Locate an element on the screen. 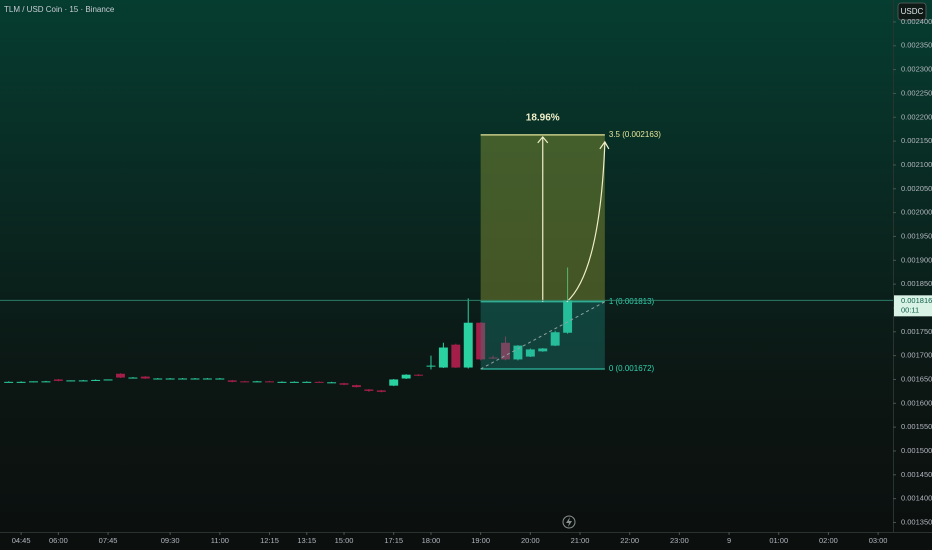 The image size is (932, 550). y-tick-label: 0.001550 is located at coordinates (916, 426).